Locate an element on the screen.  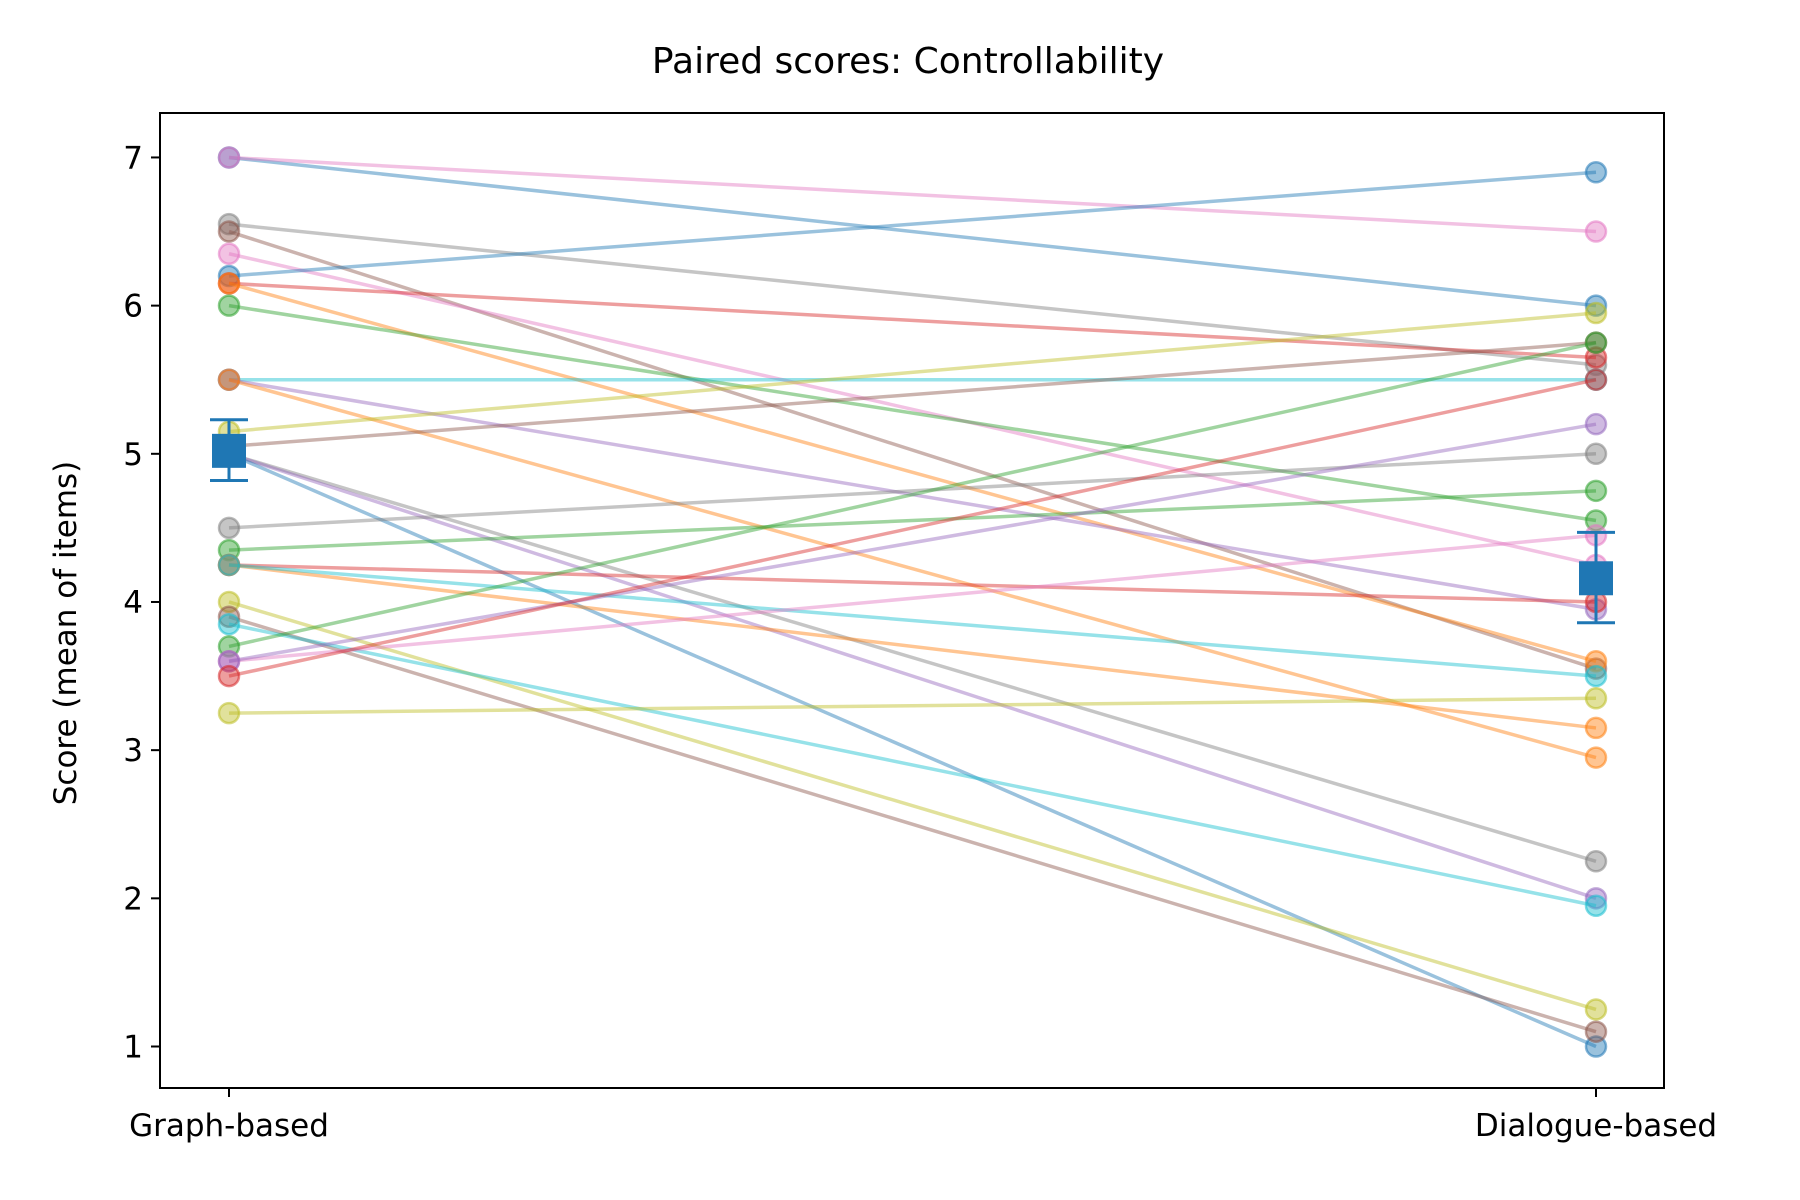
y-tick-label: 3 is located at coordinates (133, 751).